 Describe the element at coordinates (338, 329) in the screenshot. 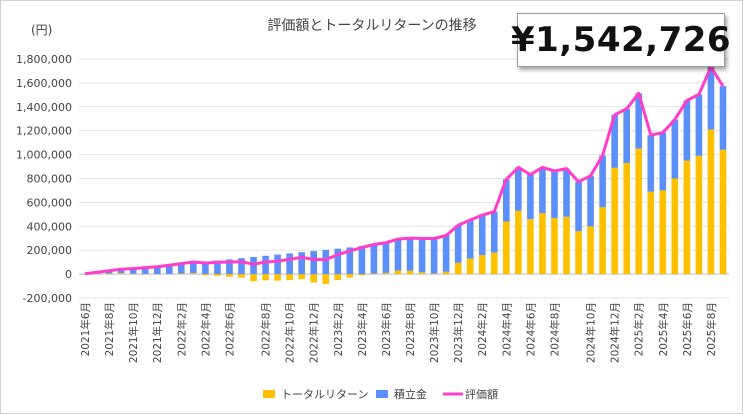

I see `x-tick-label: 2023年2月` at that location.